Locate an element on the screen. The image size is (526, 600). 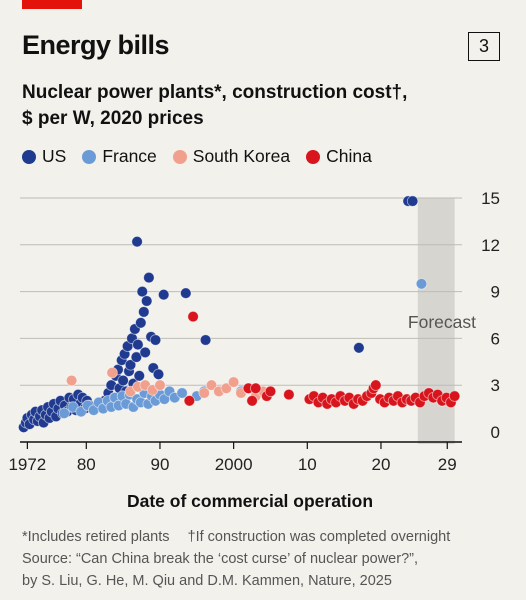
y-tick-label-15: 15 is located at coordinates (490, 198).